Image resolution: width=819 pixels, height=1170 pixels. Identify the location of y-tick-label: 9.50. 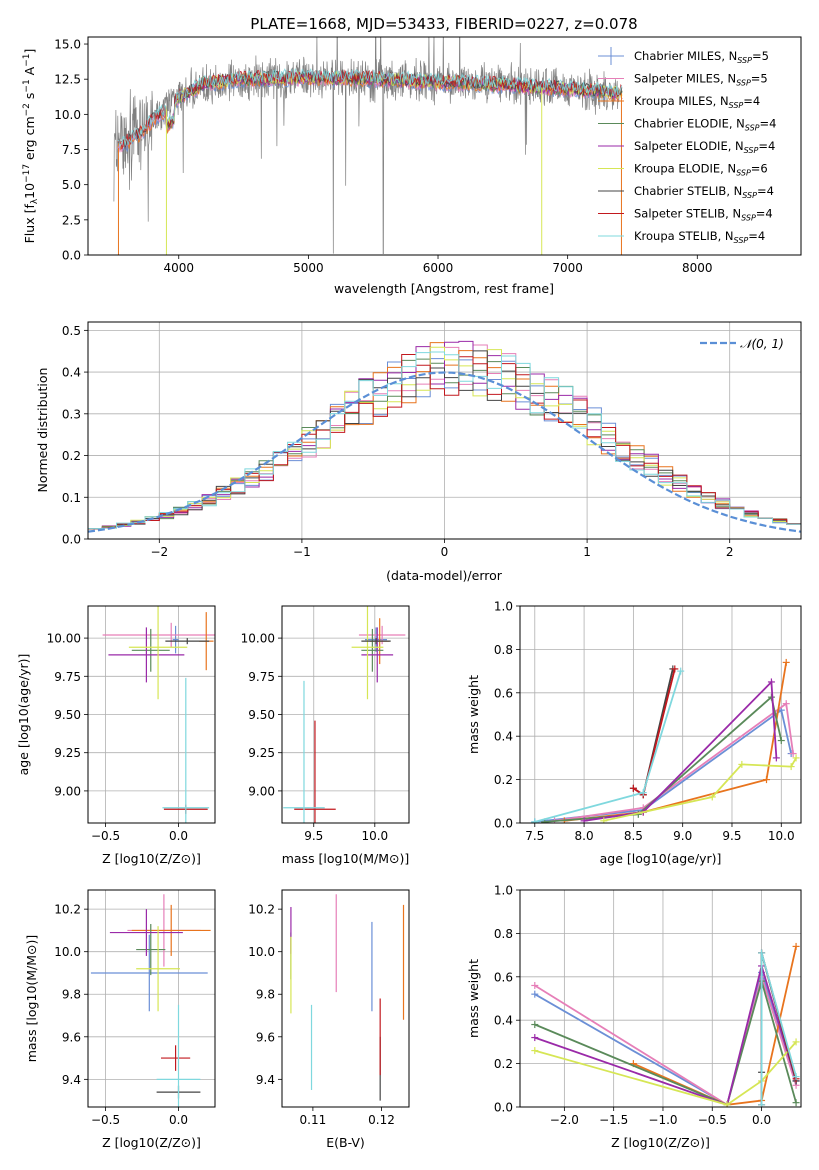
(261, 715).